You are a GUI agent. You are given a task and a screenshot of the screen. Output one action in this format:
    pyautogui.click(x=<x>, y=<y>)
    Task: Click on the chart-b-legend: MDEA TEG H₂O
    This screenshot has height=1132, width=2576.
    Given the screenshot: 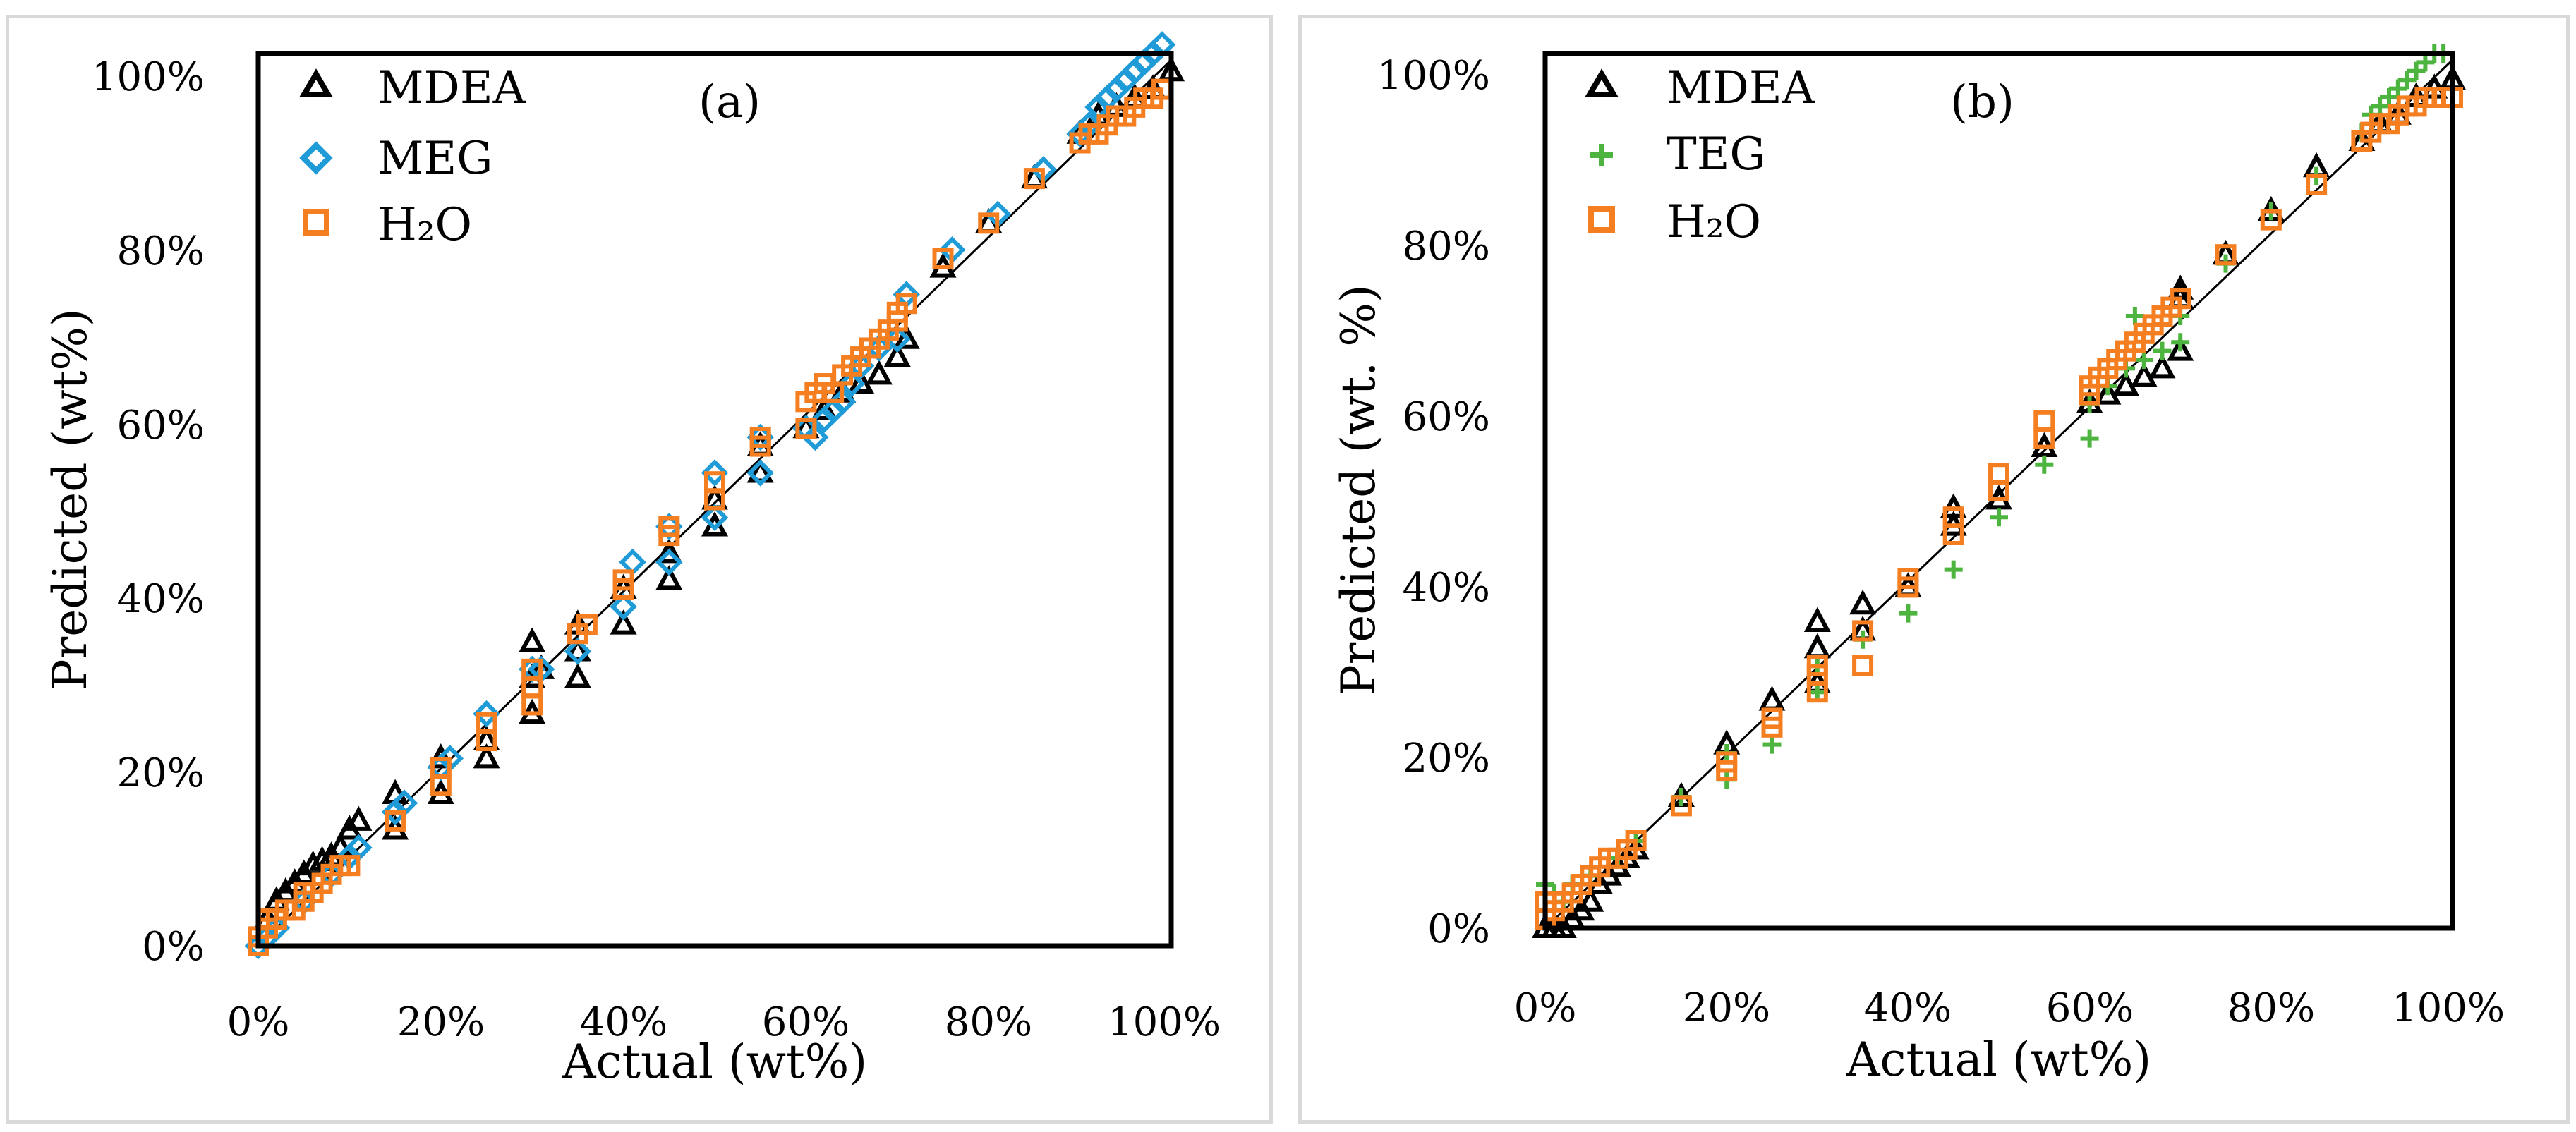 What is the action you would take?
    pyautogui.click(x=1700, y=155)
    